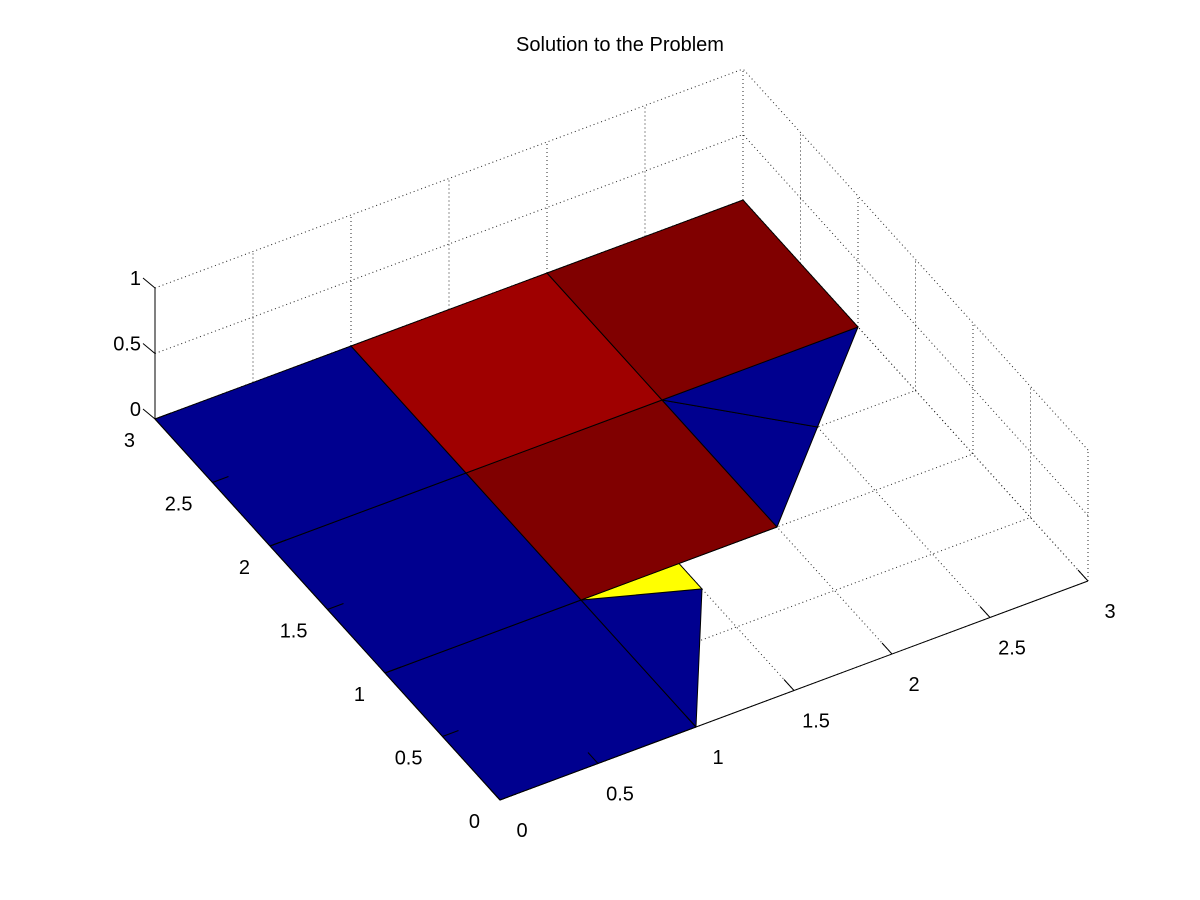 This screenshot has width=1200, height=900. Describe the element at coordinates (702, 300) in the screenshot. I see `surface-face` at that location.